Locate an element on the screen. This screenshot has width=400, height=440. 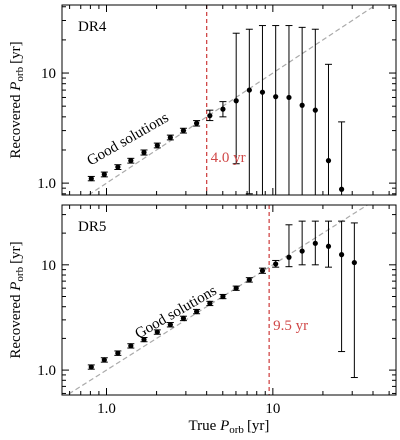
threshold-label: 9.5 yr is located at coordinates (290, 326).